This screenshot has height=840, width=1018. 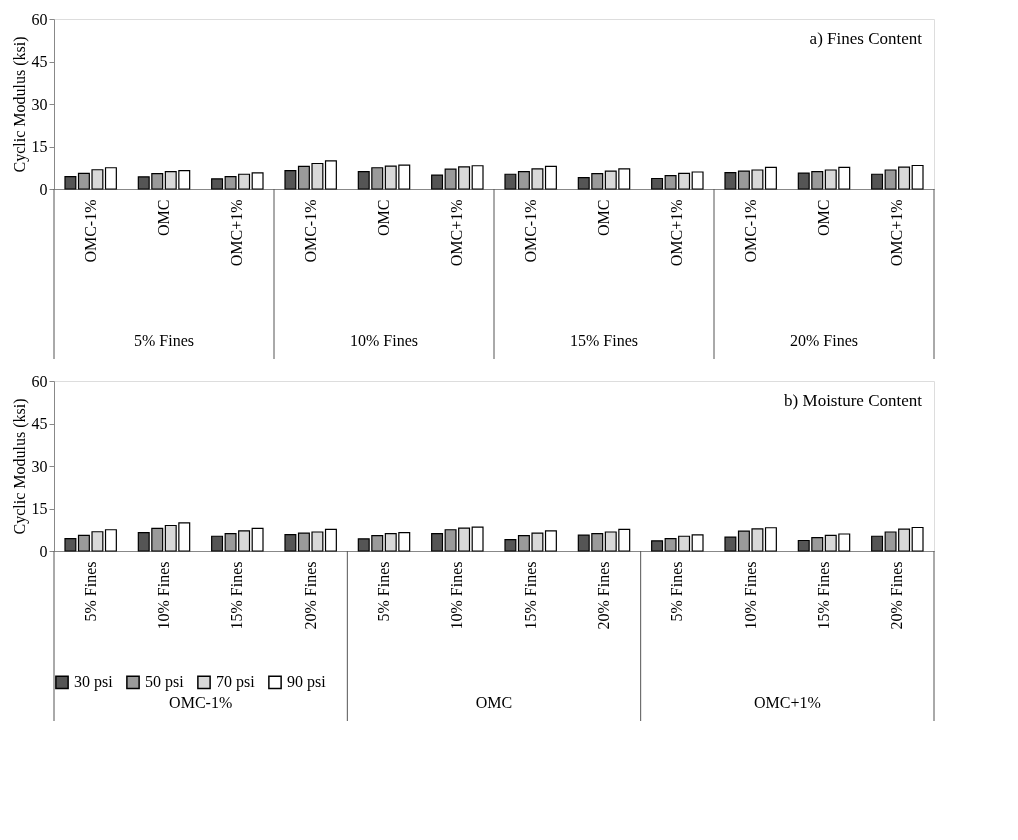 I want to click on annotation: a) Fines Content, so click(x=866, y=38).